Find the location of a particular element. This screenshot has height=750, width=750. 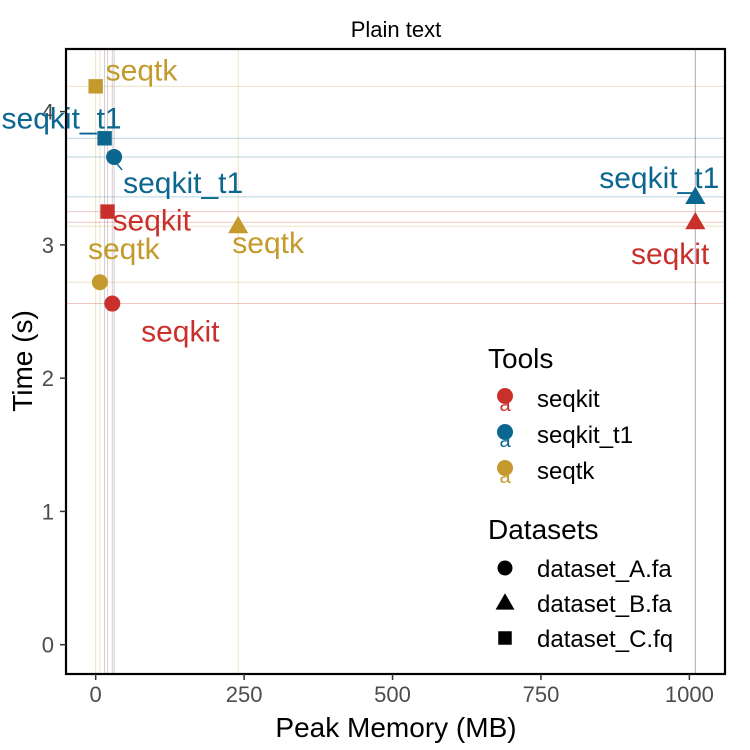

legend-tools-title: Tools is located at coordinates (520, 358).